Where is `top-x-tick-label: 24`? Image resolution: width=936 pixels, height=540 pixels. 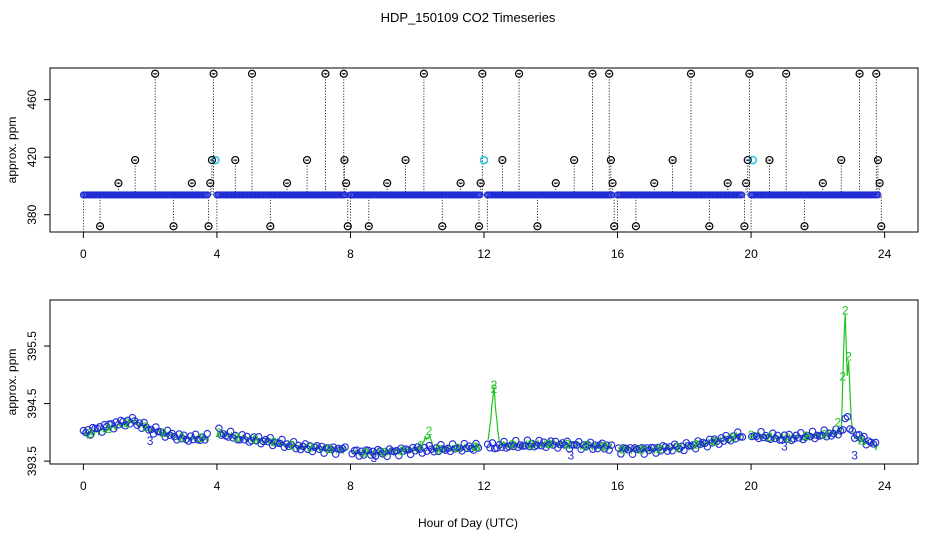
top-x-tick-label: 24 is located at coordinates (885, 254).